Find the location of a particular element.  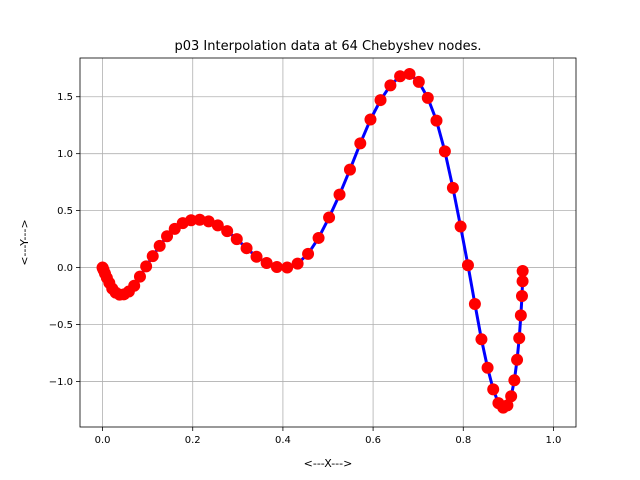

y-tick-label: 0.0 is located at coordinates (65, 268).